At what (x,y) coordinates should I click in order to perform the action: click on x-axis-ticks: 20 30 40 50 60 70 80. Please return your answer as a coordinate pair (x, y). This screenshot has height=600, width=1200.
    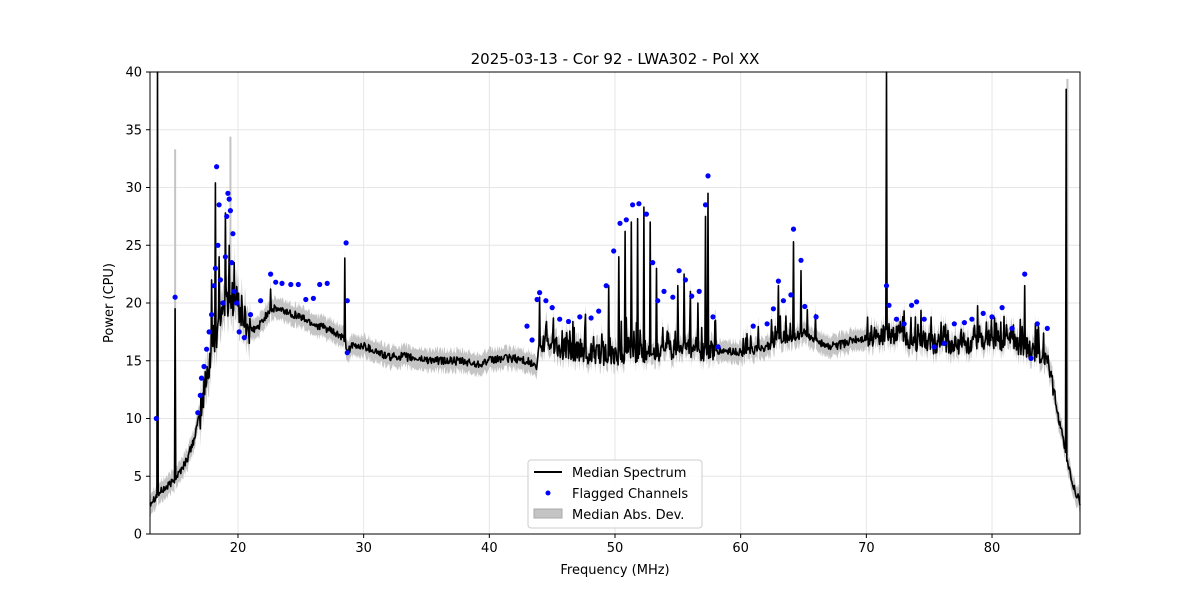
    Looking at the image, I should click on (615, 545).